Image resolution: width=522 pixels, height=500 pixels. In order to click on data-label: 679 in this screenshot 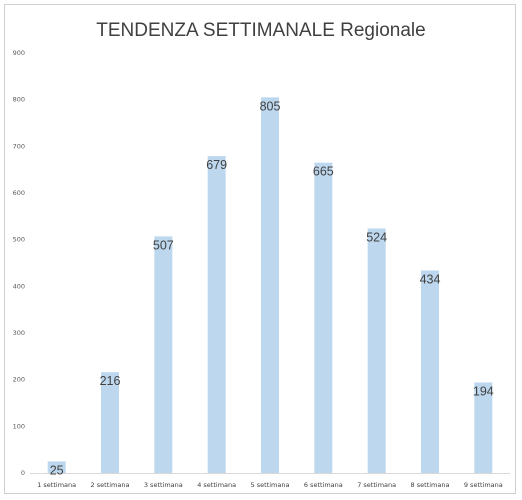, I will do `click(216, 165)`.